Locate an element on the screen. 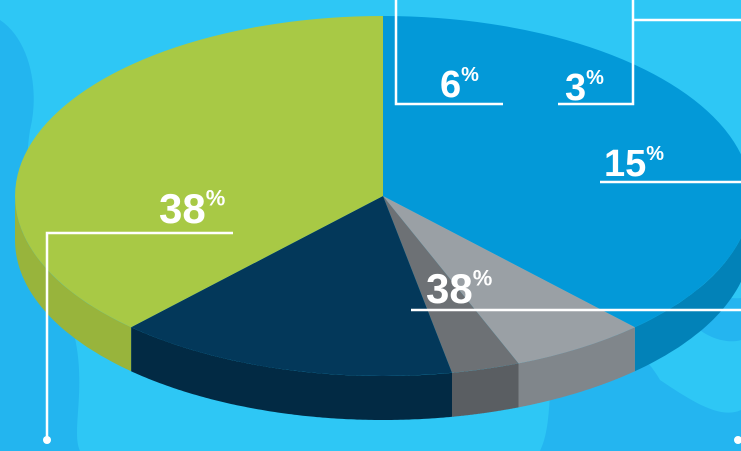 This screenshot has width=741, height=451. slice-label-unit-1: % is located at coordinates (470, 75).